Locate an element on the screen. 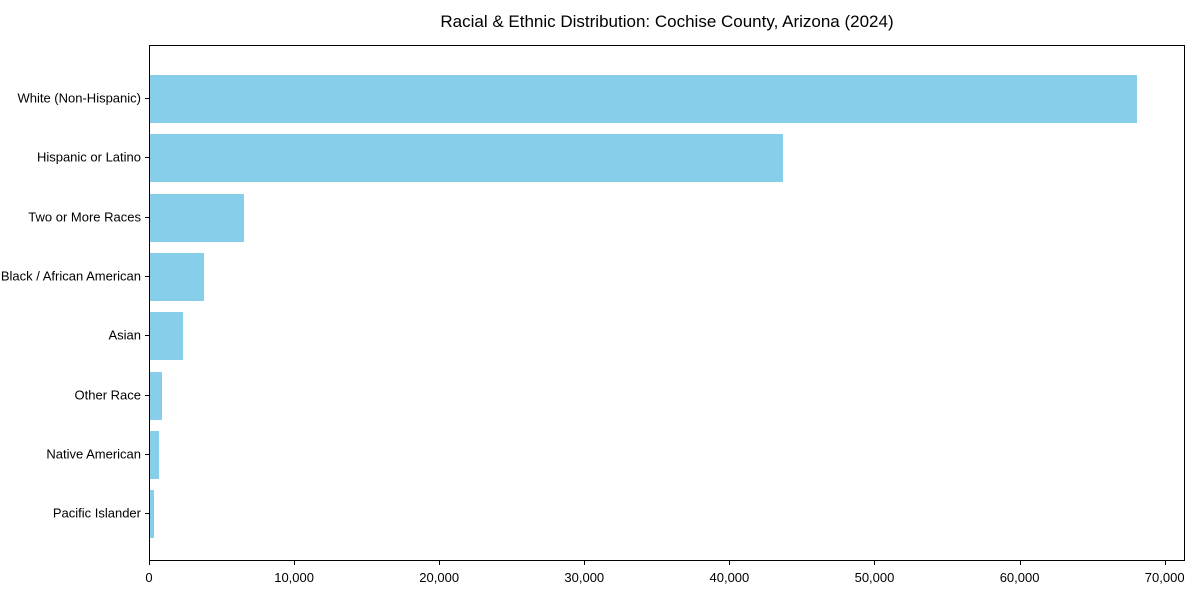 The height and width of the screenshot is (600, 1200). y-axis-label-pacific-islander: Pacific Islander is located at coordinates (96, 513).